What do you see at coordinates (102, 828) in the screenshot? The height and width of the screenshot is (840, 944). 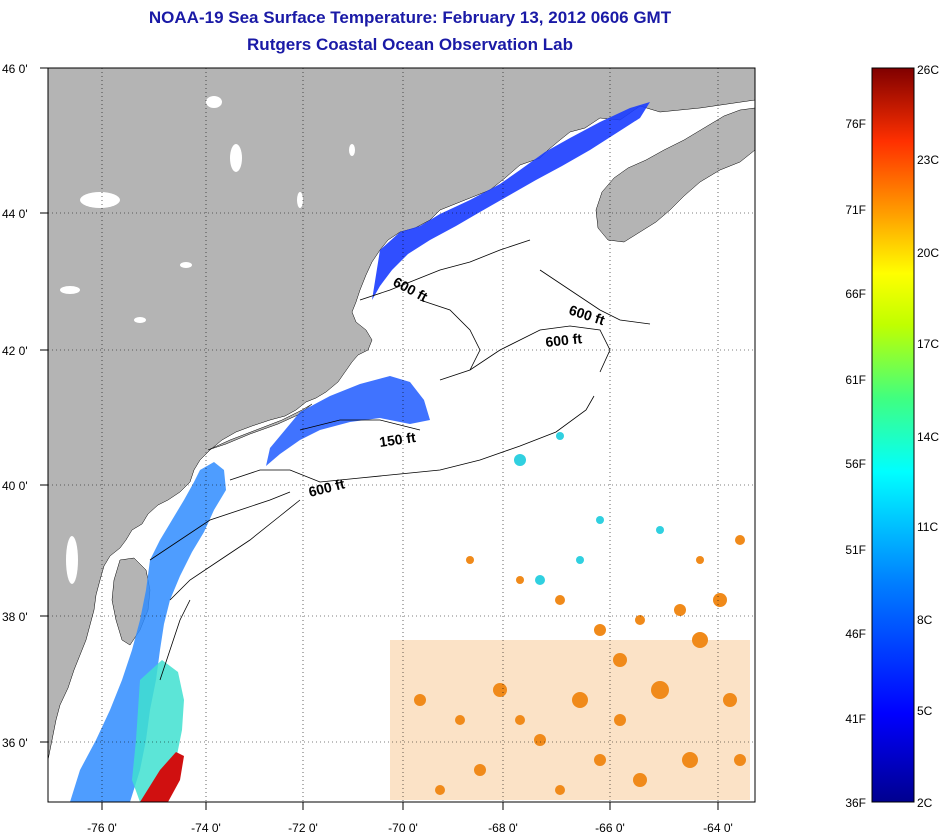 I see `lon-label-76: -76 0'` at bounding box center [102, 828].